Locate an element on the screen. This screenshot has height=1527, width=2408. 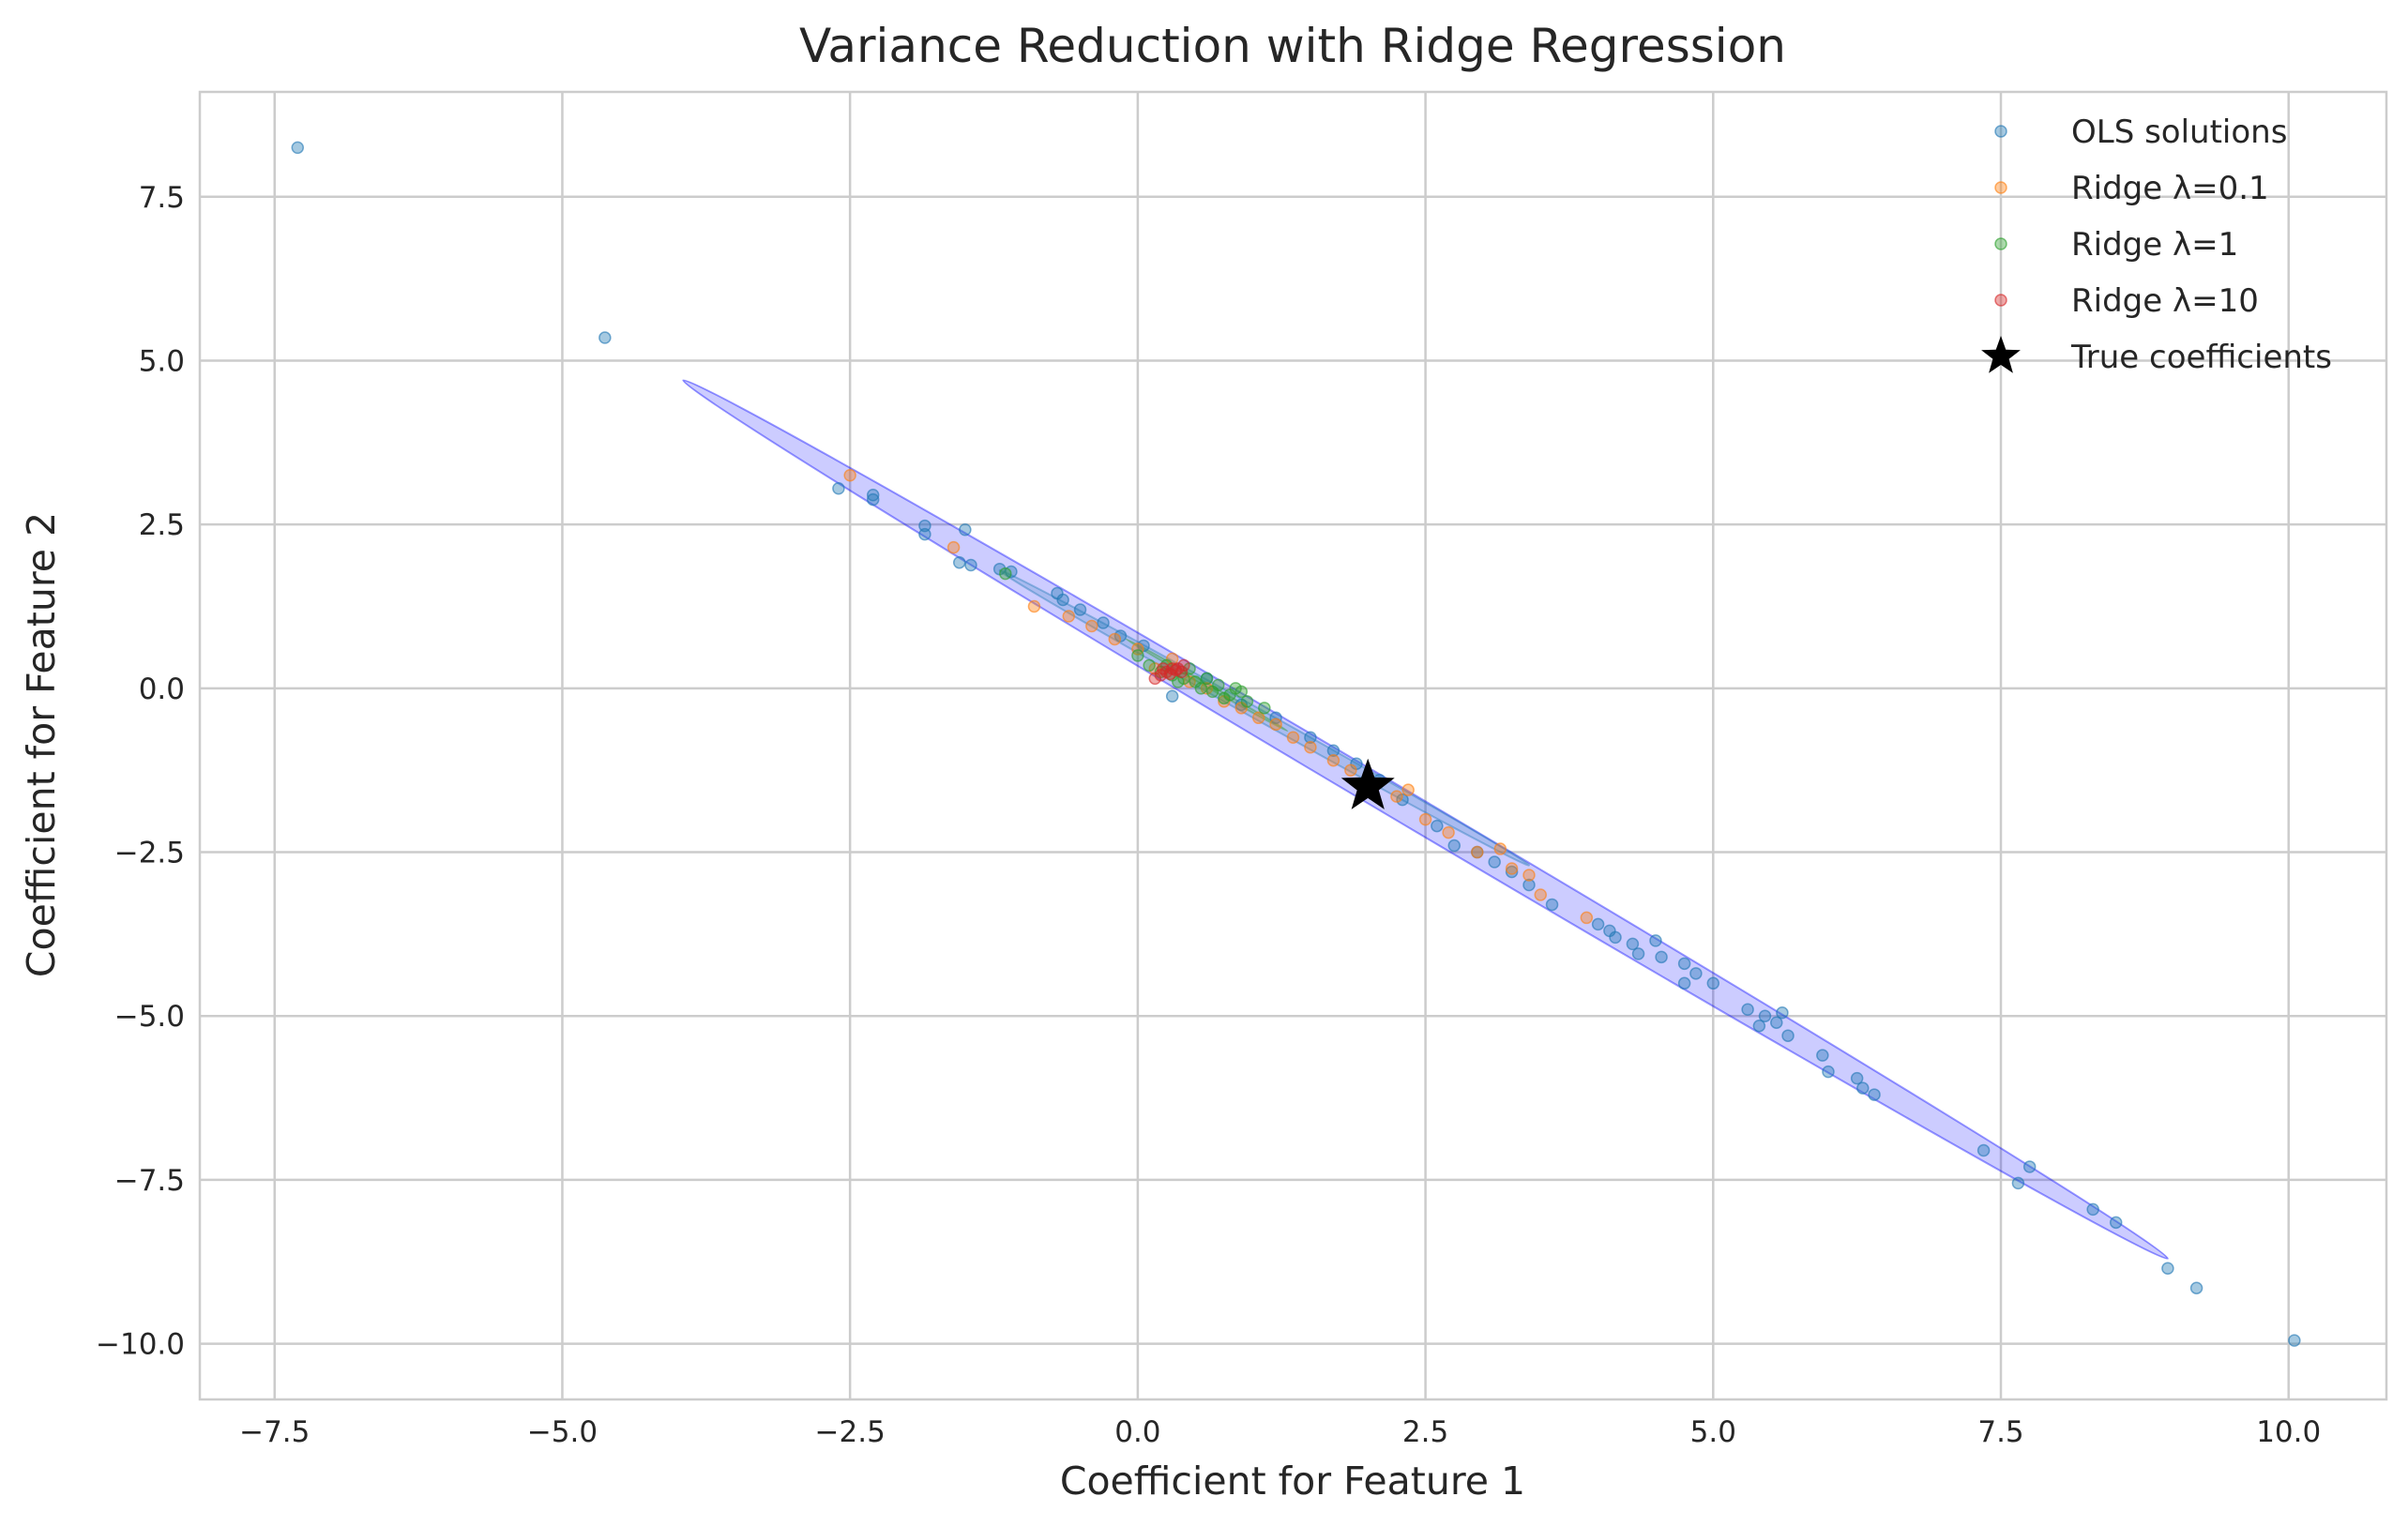
legend-label: OLS solutions is located at coordinates (2179, 132).